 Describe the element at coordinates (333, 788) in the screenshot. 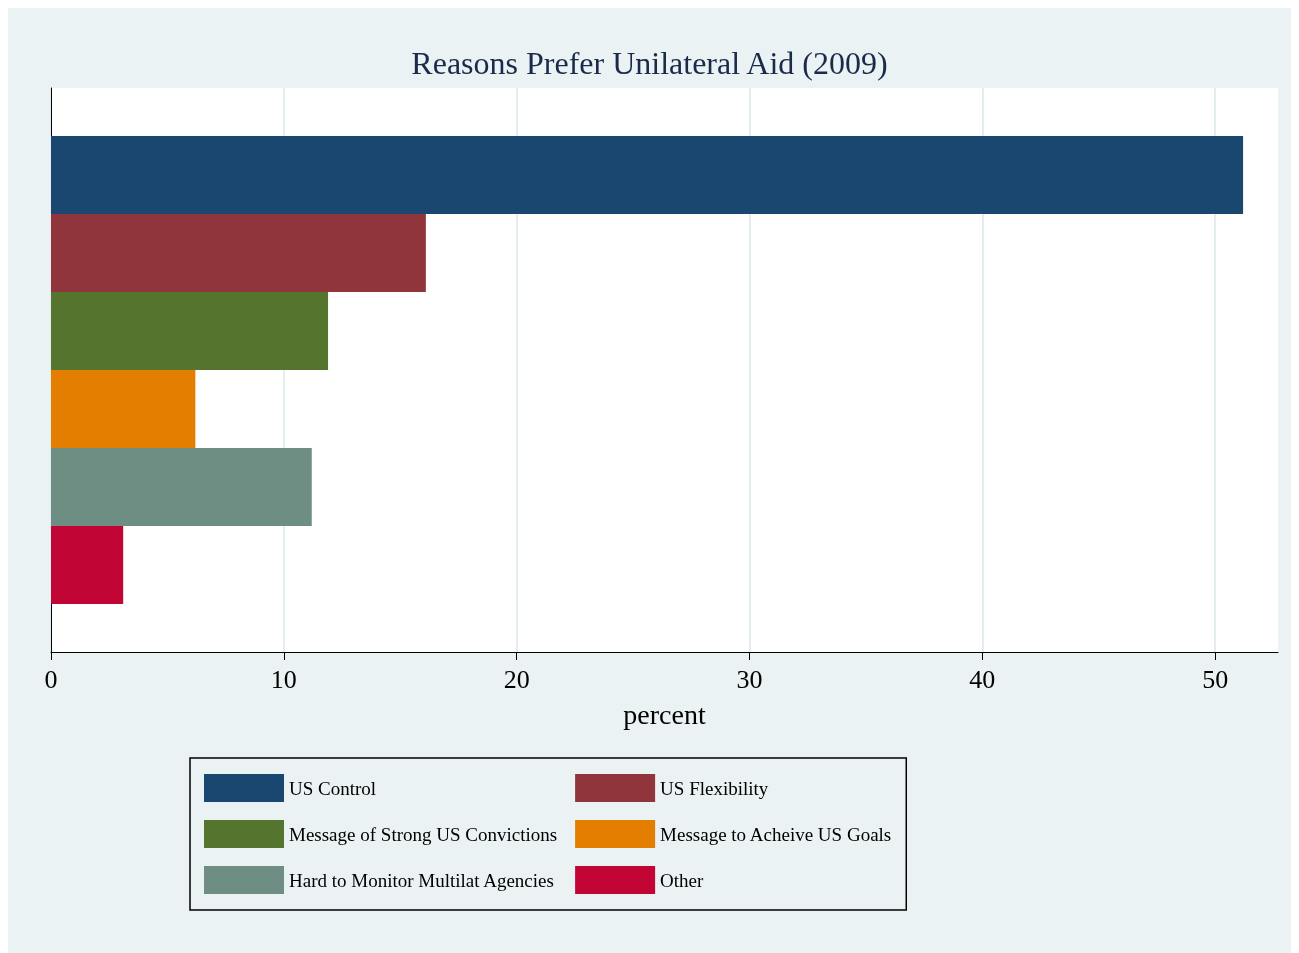

I see `legend-label: US Control` at that location.